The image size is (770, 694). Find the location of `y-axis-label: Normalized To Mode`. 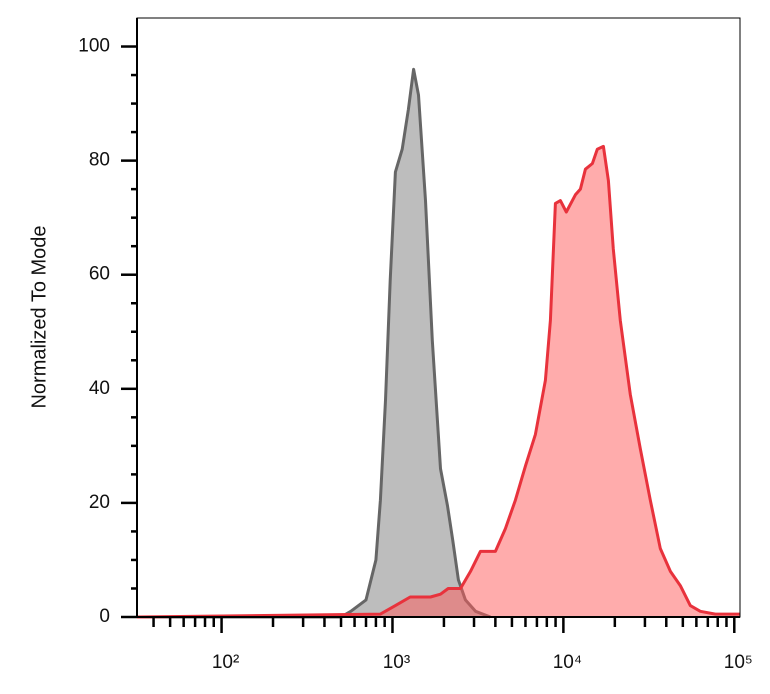

y-axis-label: Normalized To Mode is located at coordinates (39, 316).